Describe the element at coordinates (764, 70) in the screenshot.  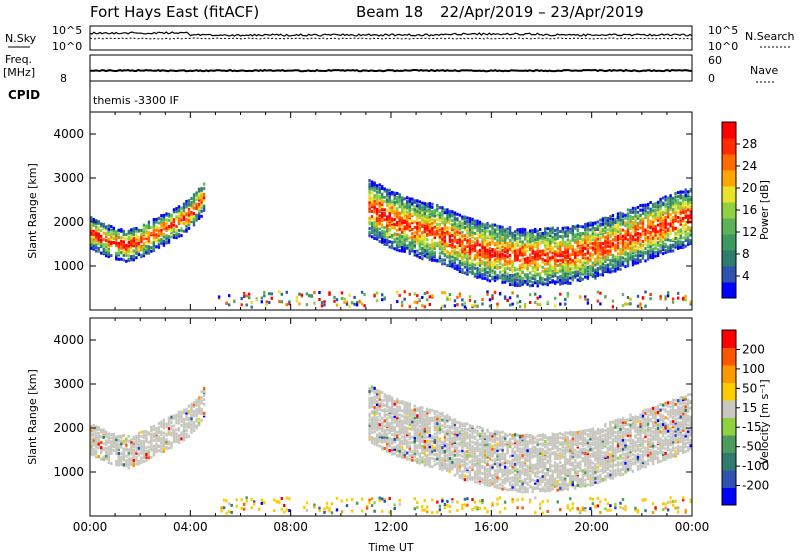
I see `nave-label: Nave` at that location.